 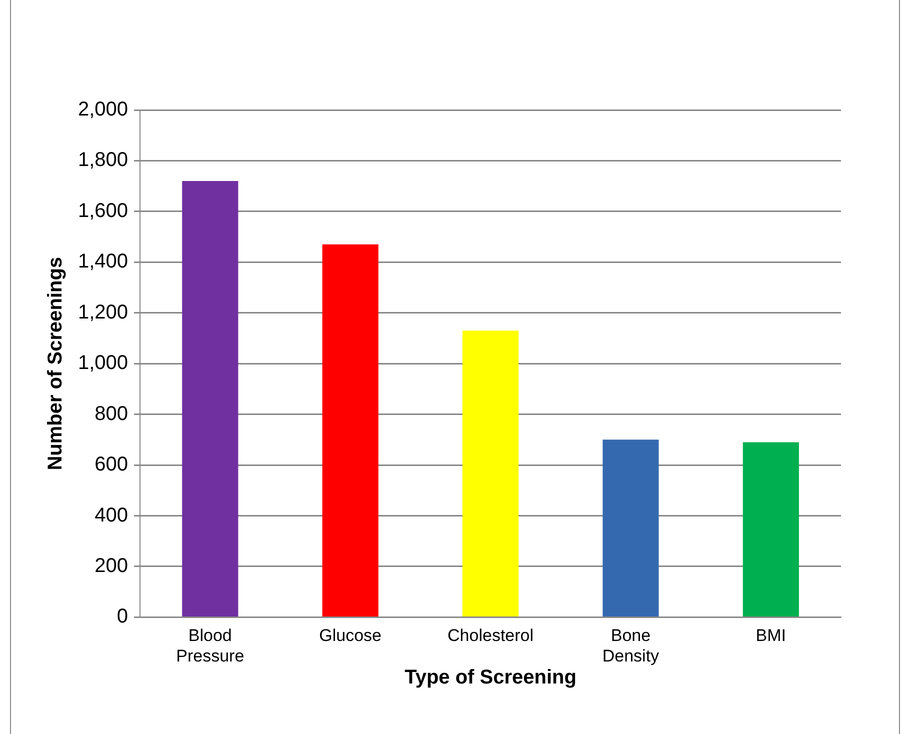 I want to click on y-tick-label: 1,800, so click(x=103, y=160).